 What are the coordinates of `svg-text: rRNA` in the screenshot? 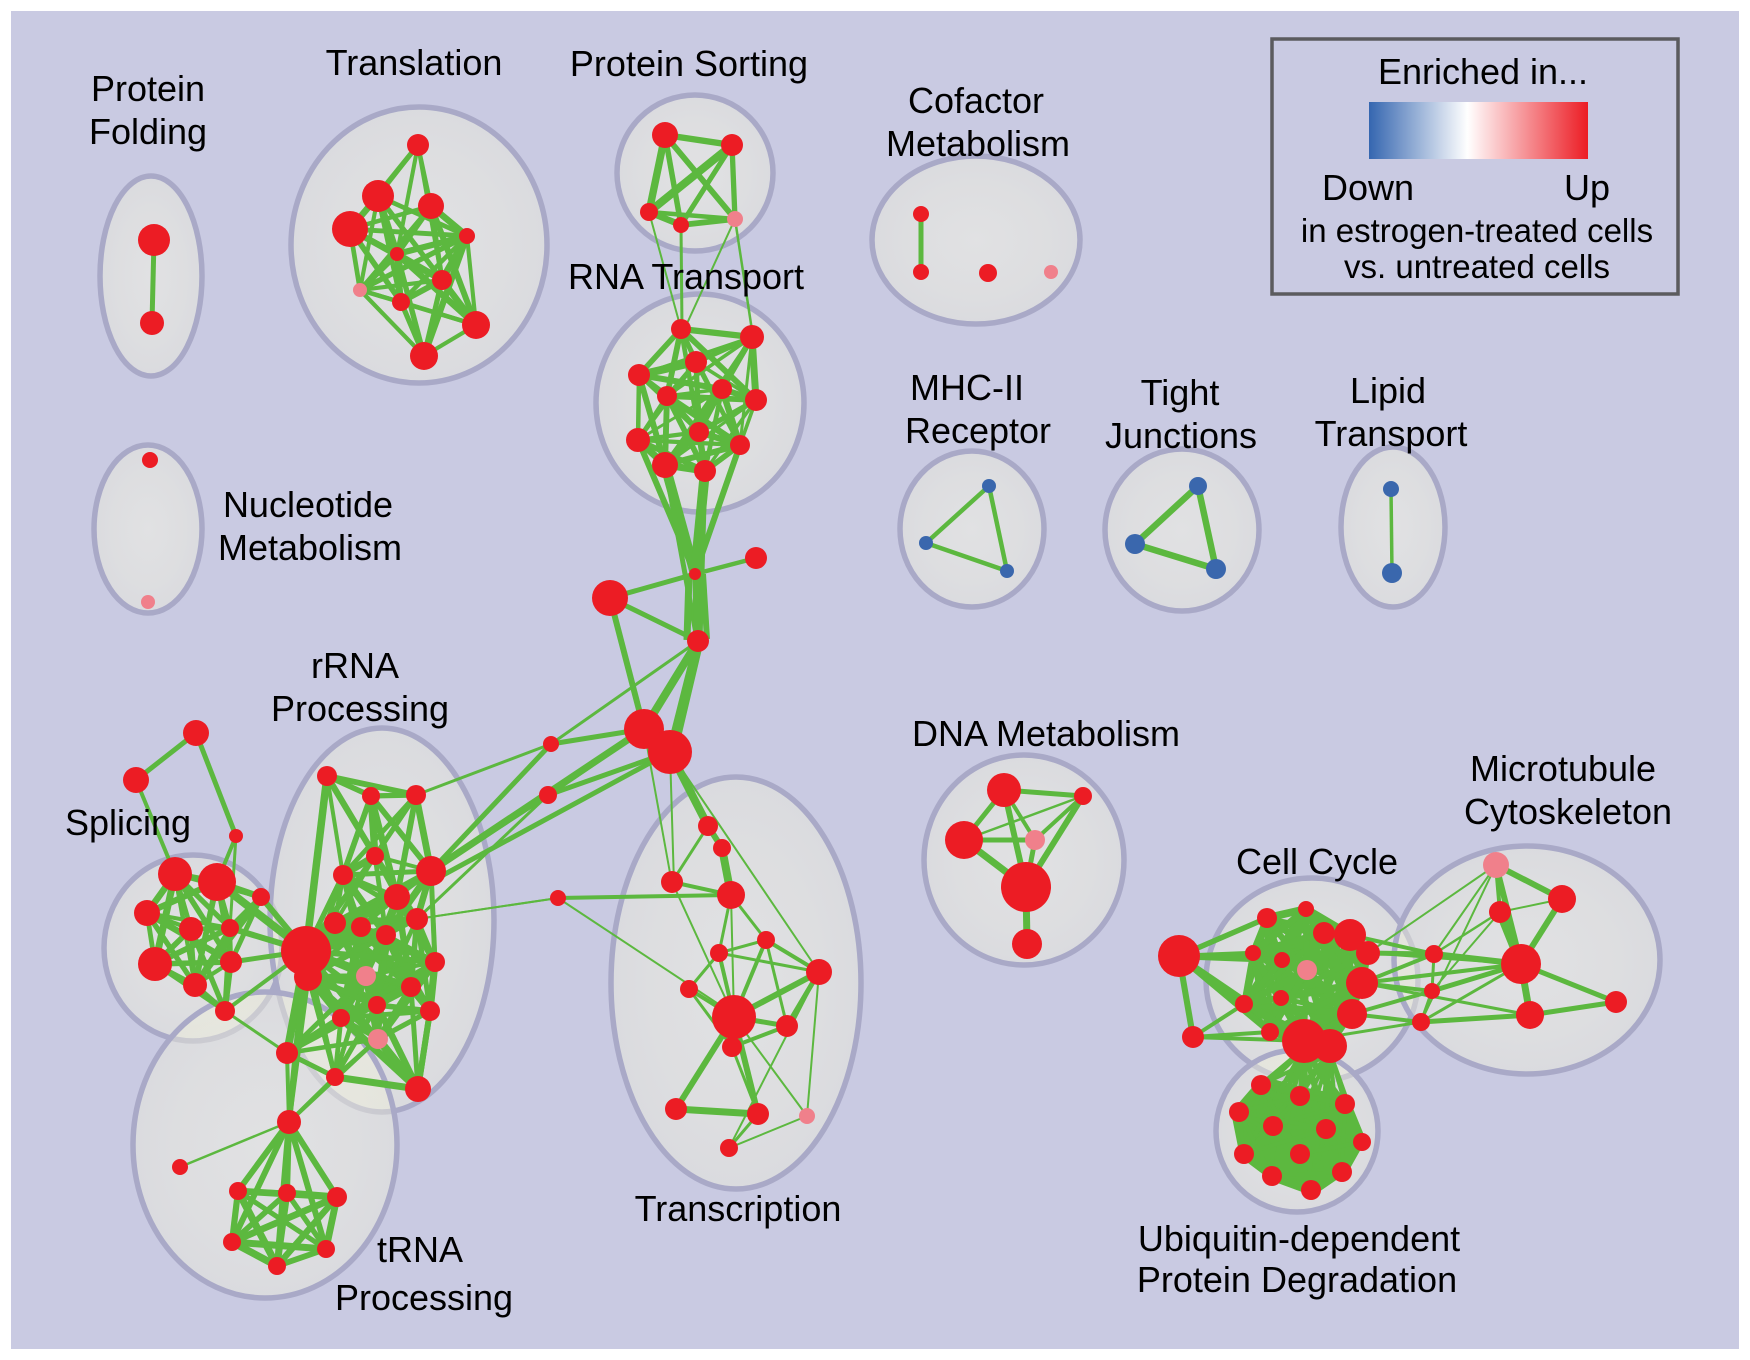 It's located at (355, 665).